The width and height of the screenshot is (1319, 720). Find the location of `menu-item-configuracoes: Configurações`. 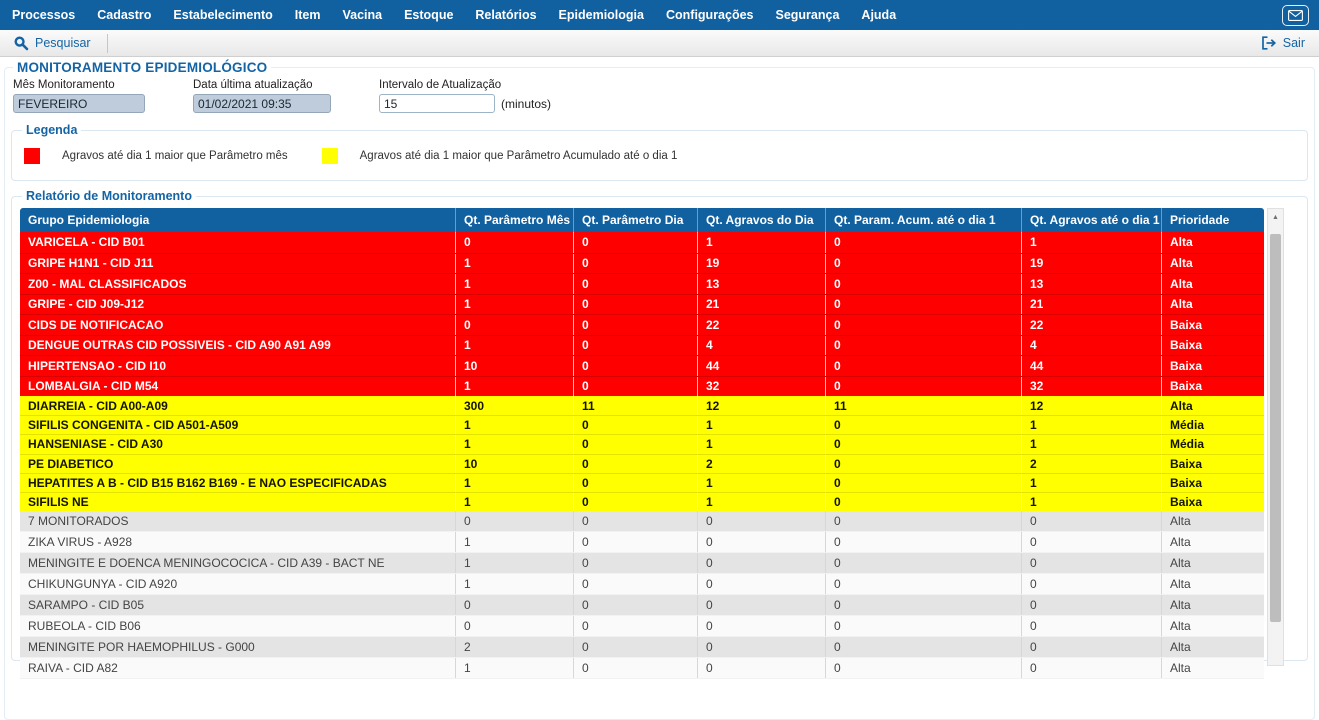

menu-item-configuracoes: Configurações is located at coordinates (709, 15).